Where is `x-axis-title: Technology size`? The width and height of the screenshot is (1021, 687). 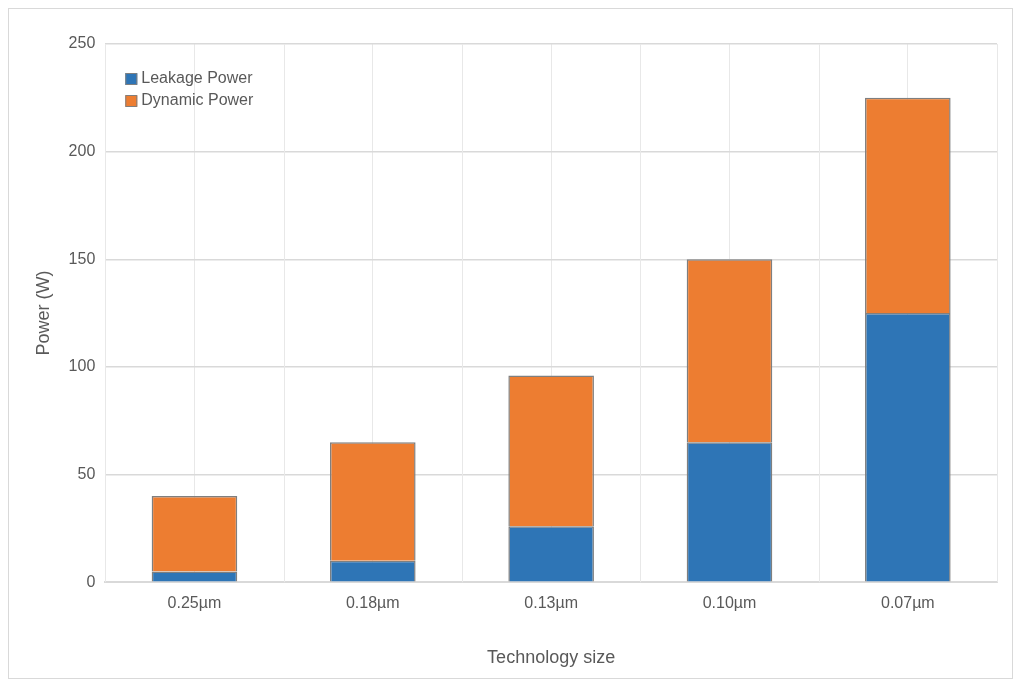 x-axis-title: Technology size is located at coordinates (551, 657).